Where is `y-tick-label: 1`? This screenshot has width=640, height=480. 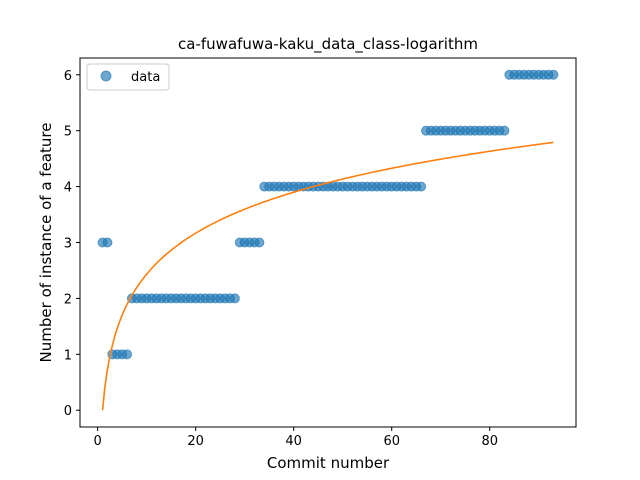 y-tick-label: 1 is located at coordinates (68, 355).